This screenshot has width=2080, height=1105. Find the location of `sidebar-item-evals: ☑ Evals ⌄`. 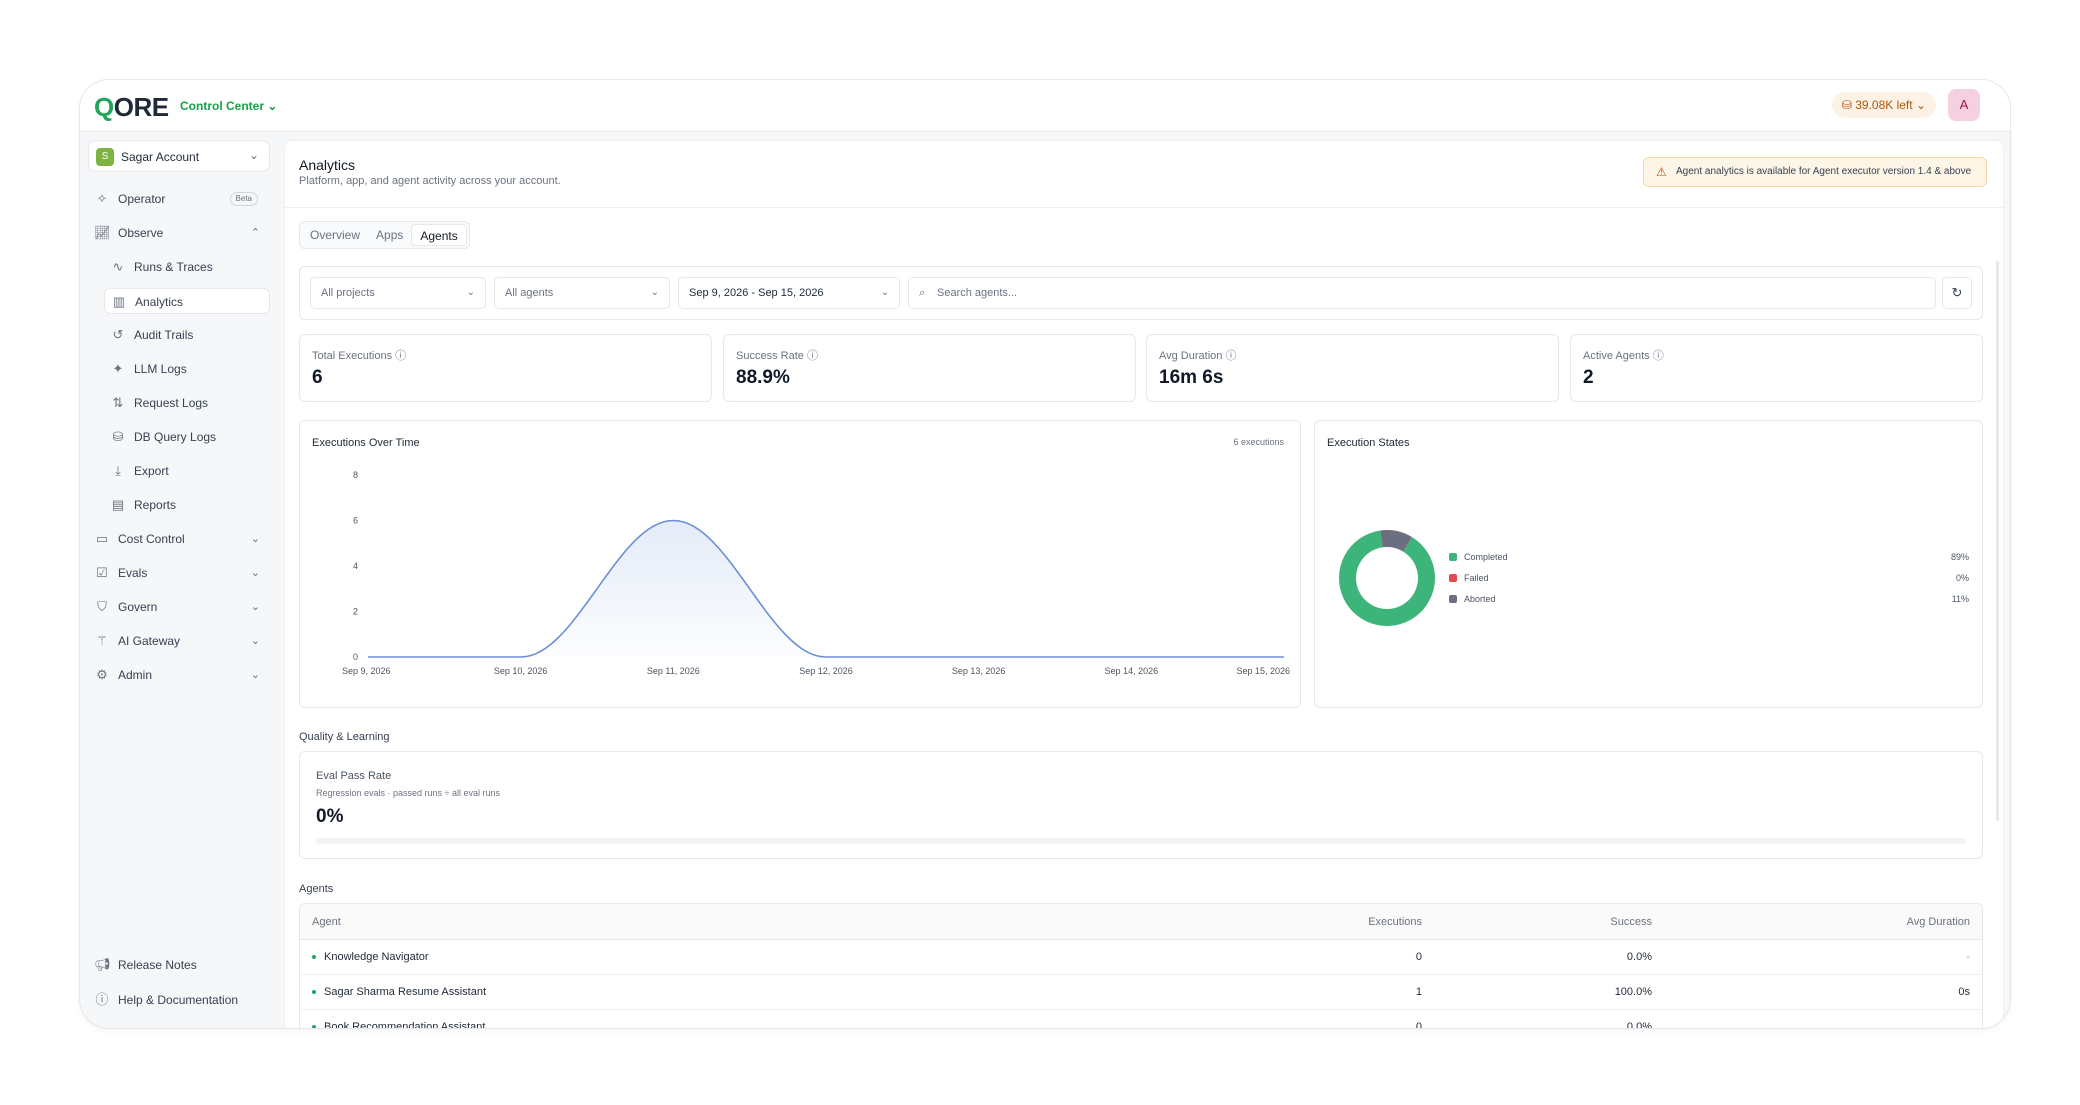

sidebar-item-evals: ☑ Evals ⌄ is located at coordinates (179, 573).